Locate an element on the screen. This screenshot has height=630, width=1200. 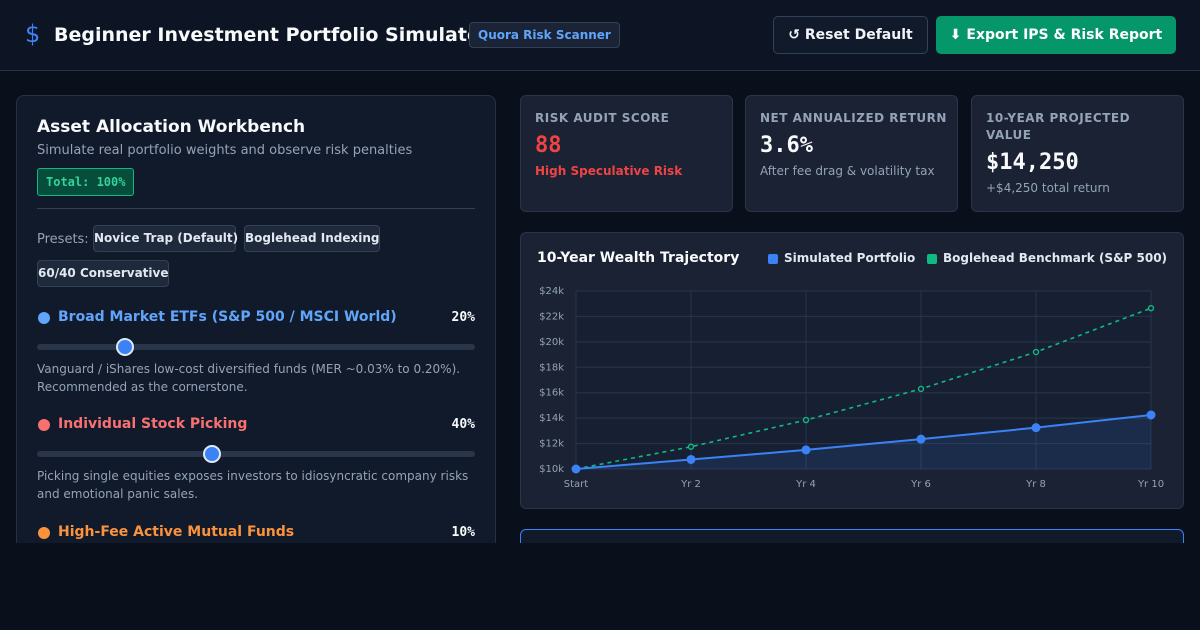
presets-label: Presets: is located at coordinates (63, 239).